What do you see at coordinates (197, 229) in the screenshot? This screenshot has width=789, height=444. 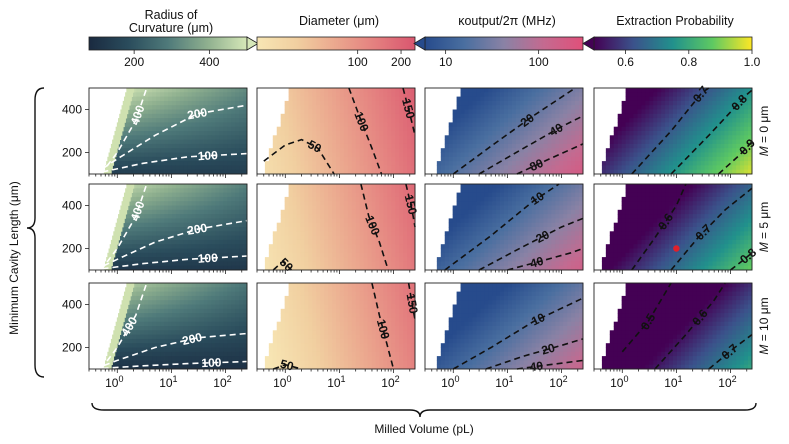 I see `contour-label: 200` at bounding box center [197, 229].